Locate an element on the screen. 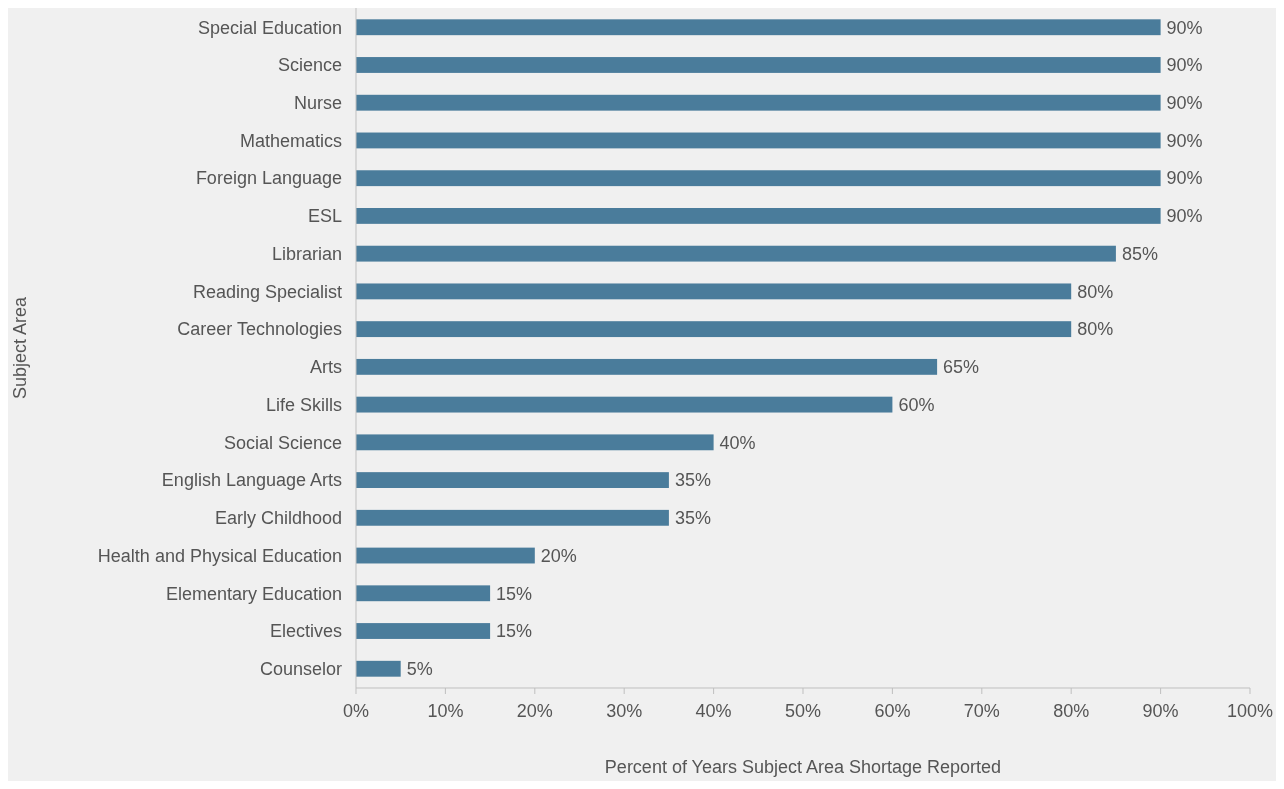 The width and height of the screenshot is (1284, 789). y-axis-title: Subject Area is located at coordinates (20, 347).